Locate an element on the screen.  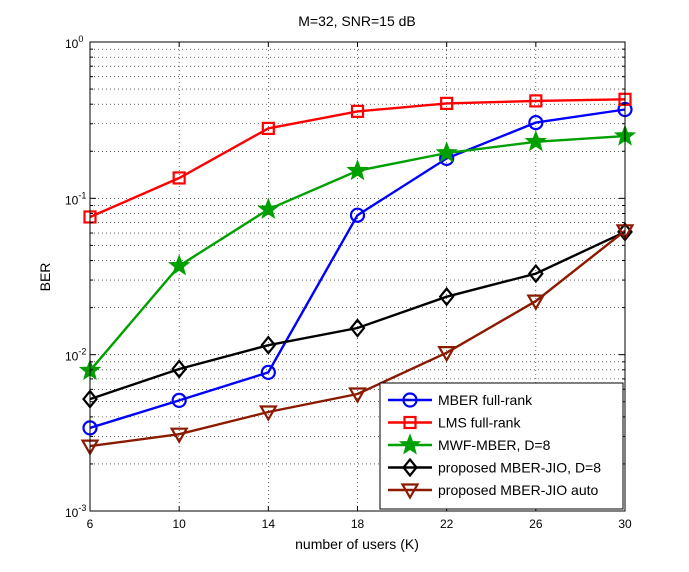
legend-entry: MWF-MBER, D=8 is located at coordinates (469, 444).